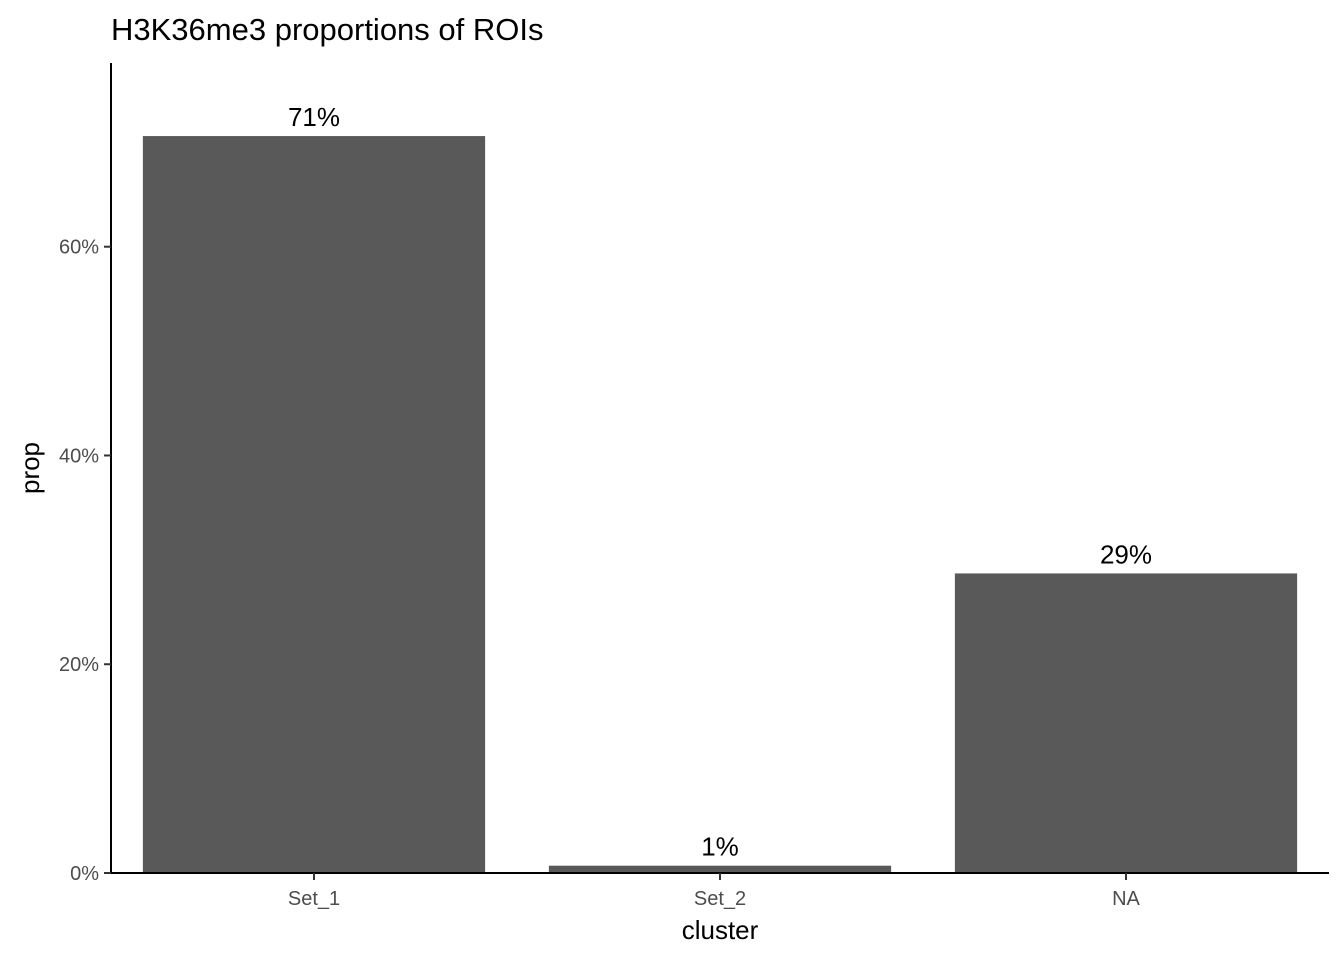  I want to click on y-tick-label: 20%, so click(79, 665).